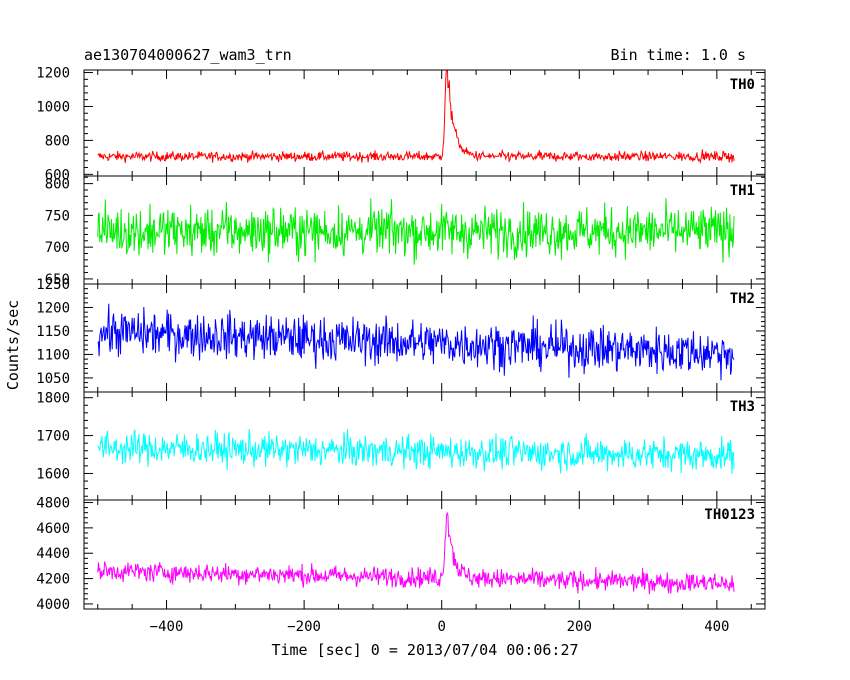  Describe the element at coordinates (742, 299) in the screenshot. I see `panel-label-th2: TH2` at that location.